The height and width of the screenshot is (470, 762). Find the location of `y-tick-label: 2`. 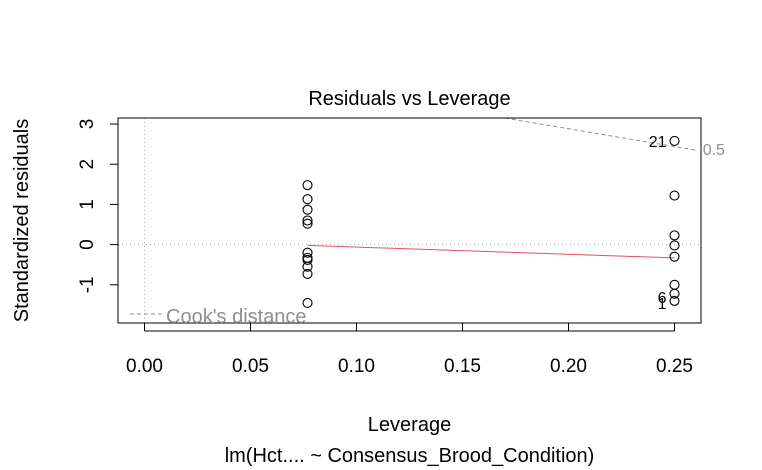

y-tick-label: 2 is located at coordinates (87, 164).